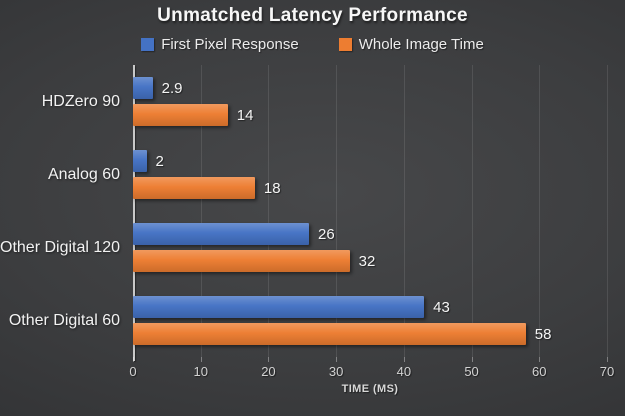 The height and width of the screenshot is (416, 625). What do you see at coordinates (404, 371) in the screenshot?
I see `x-tick-label-40: 40` at bounding box center [404, 371].